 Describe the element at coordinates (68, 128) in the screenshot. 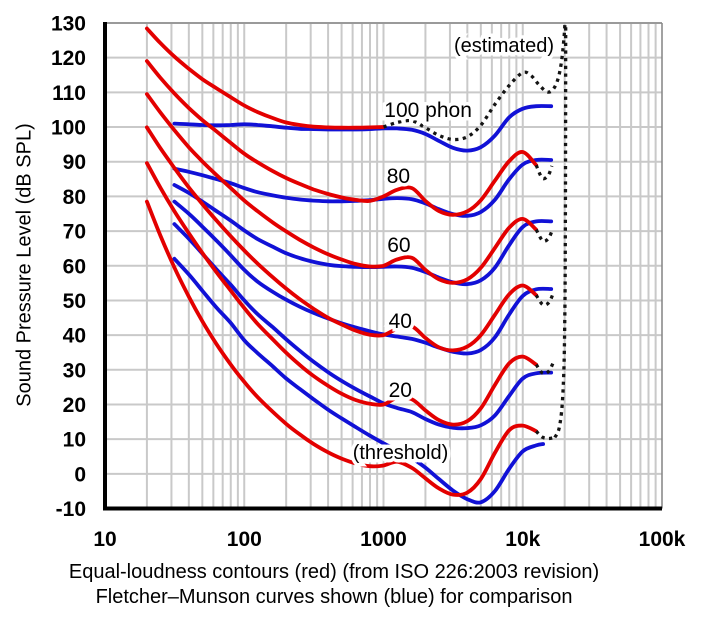

I see `y-tick-label-100: 100` at that location.